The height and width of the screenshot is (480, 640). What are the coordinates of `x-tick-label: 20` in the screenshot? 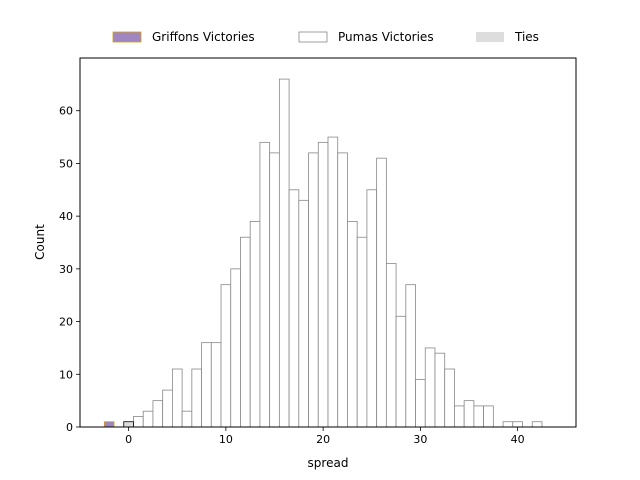 It's located at (323, 439).